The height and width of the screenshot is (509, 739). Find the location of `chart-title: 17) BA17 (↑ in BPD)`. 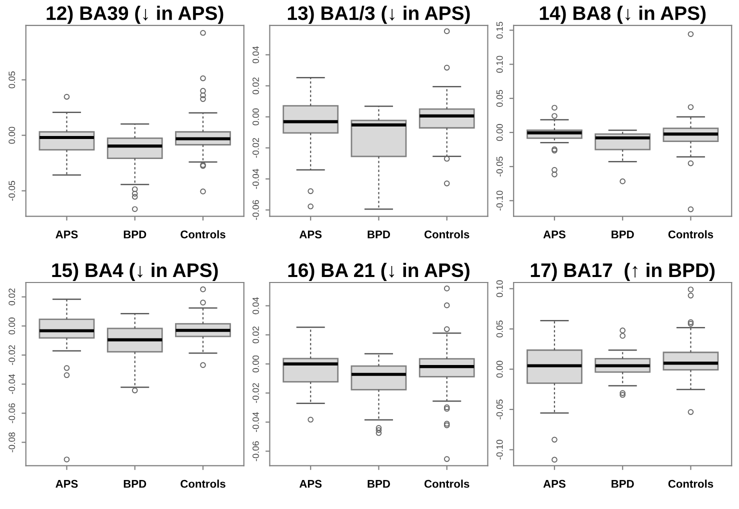

chart-title: 17) BA17 (↑ in BPD) is located at coordinates (622, 271).